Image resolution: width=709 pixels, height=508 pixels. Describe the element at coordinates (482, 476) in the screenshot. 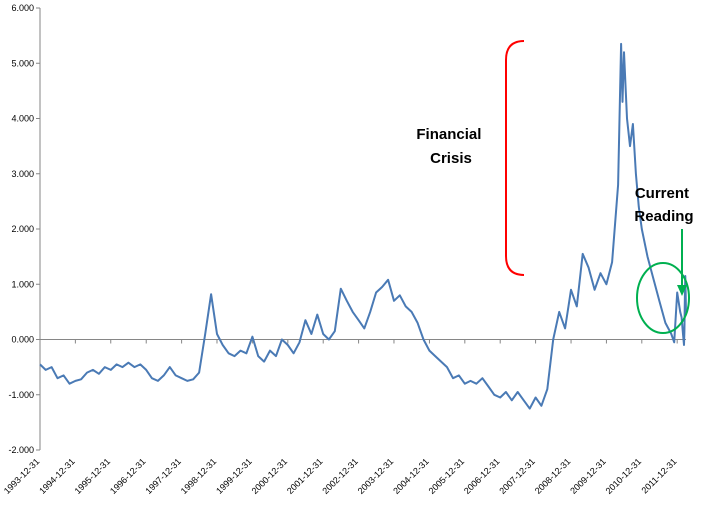

I see `x-tick-label: 2006-12-31` at that location.